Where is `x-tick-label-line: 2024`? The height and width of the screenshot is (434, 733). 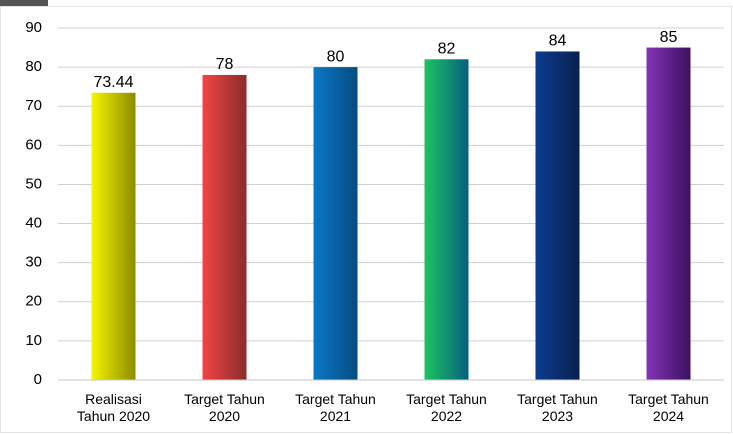
x-tick-label-line: 2024 is located at coordinates (668, 416).